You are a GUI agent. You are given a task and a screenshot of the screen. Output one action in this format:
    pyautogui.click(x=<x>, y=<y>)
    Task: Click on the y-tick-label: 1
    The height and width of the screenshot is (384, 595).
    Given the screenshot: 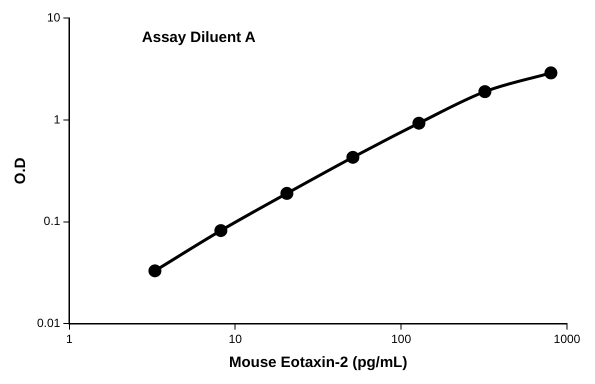 What is the action you would take?
    pyautogui.click(x=57, y=119)
    